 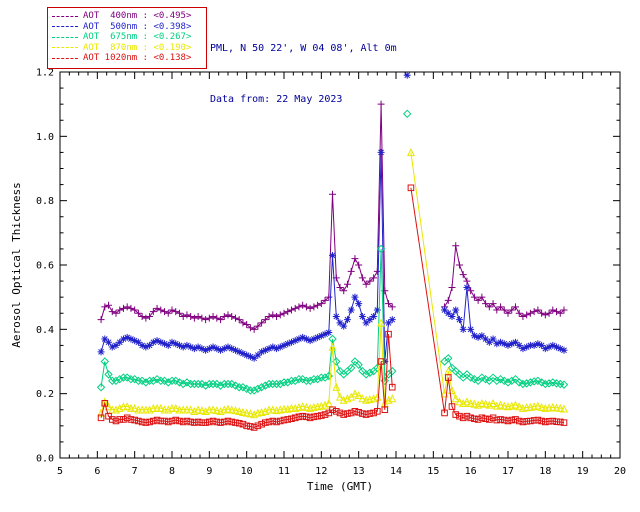 I want to click on y-tick-label: 0.2, so click(x=45, y=394).